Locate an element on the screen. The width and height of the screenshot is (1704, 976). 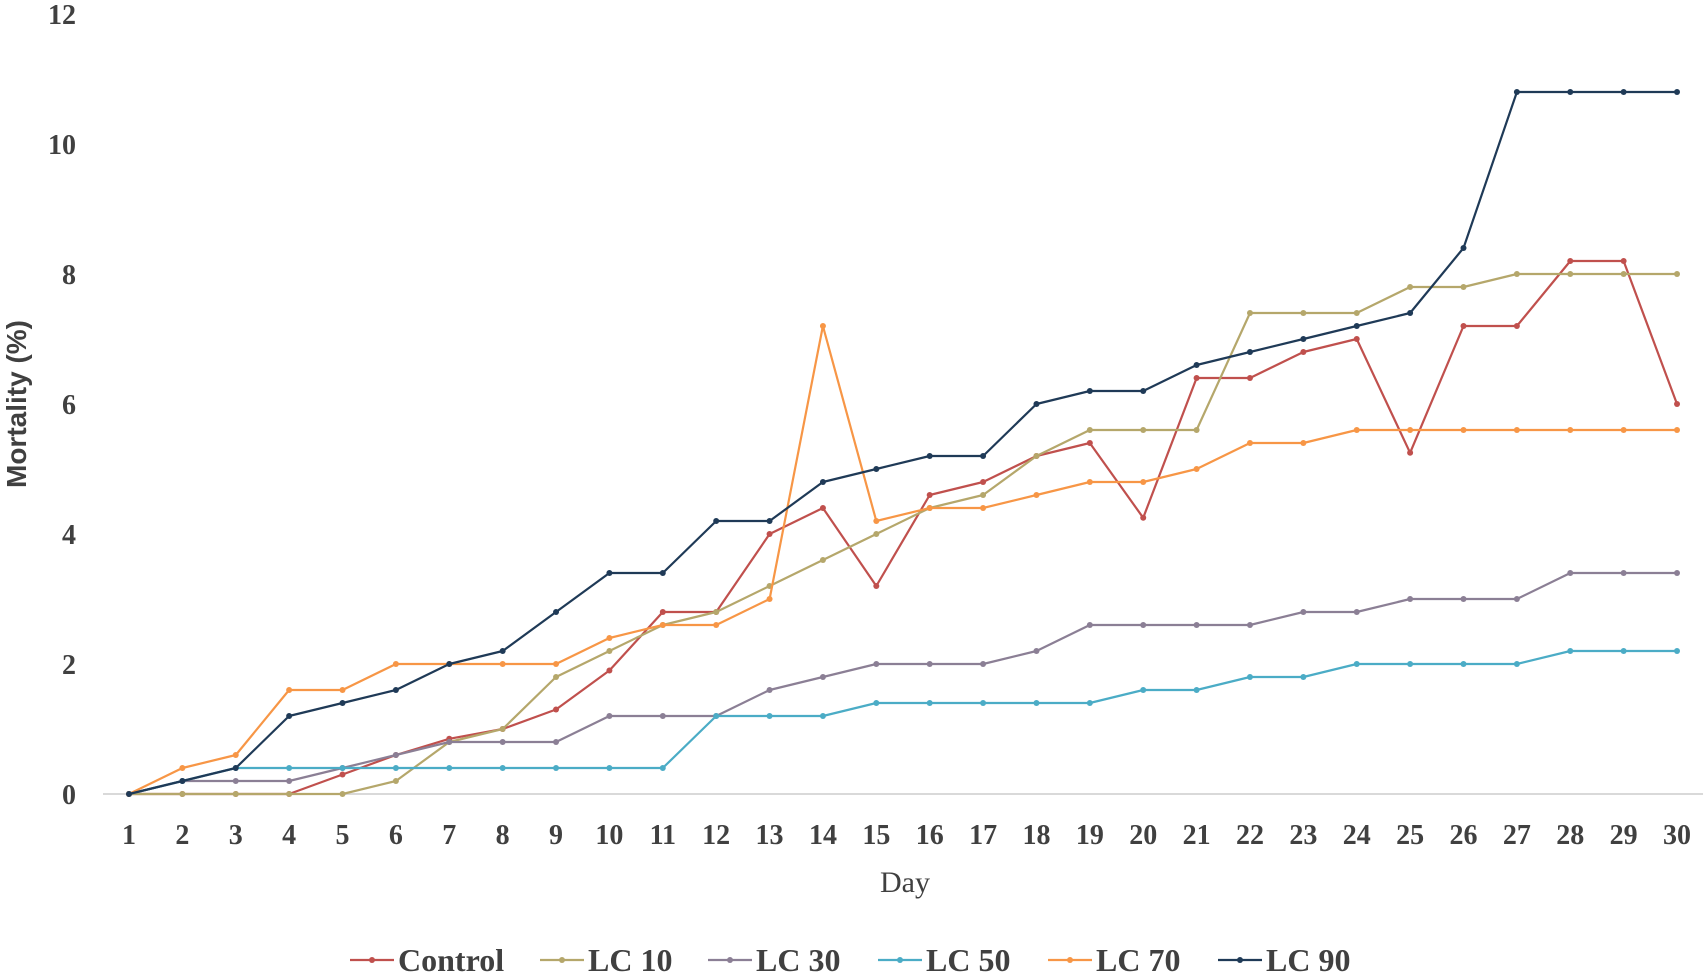
y-tick-label: 4 is located at coordinates (69, 535).